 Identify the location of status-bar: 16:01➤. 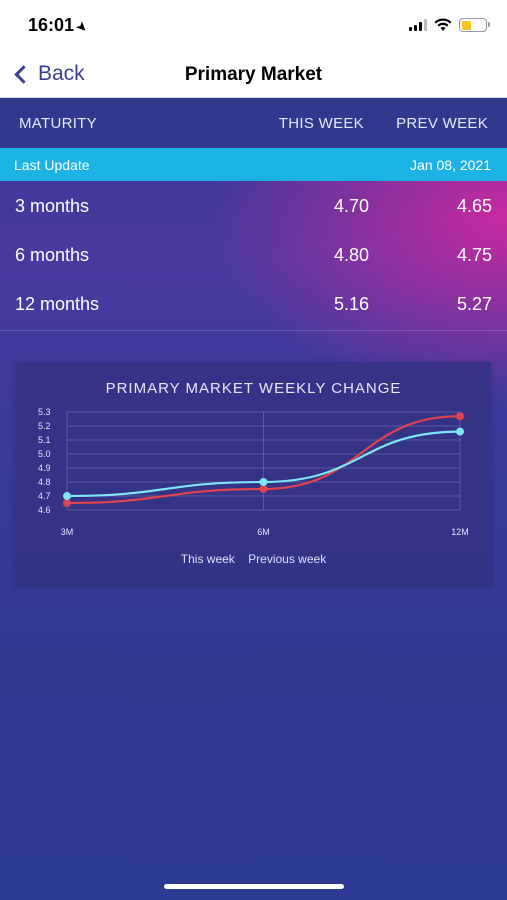
(253, 25).